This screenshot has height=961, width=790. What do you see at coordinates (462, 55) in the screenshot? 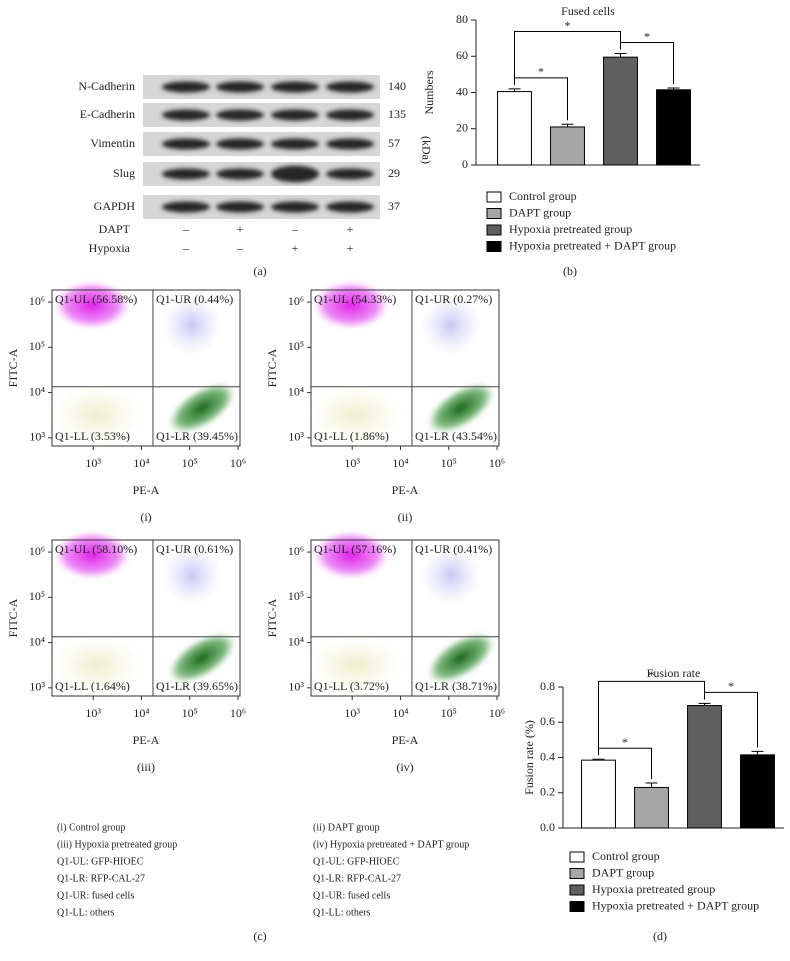
I see `y-tick-label: 60` at bounding box center [462, 55].